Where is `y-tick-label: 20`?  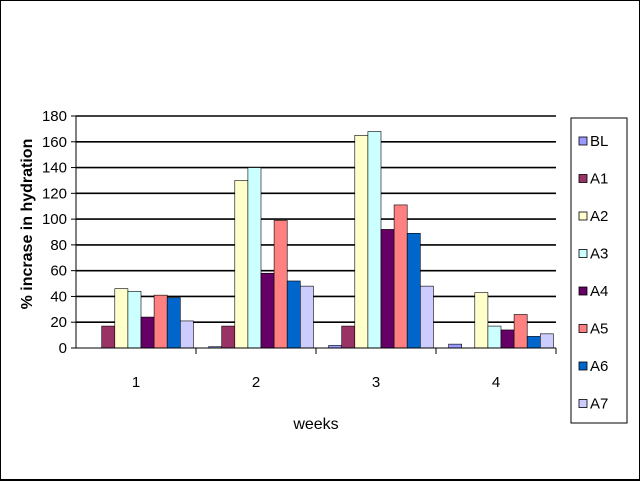
y-tick-label: 20 is located at coordinates (58, 322).